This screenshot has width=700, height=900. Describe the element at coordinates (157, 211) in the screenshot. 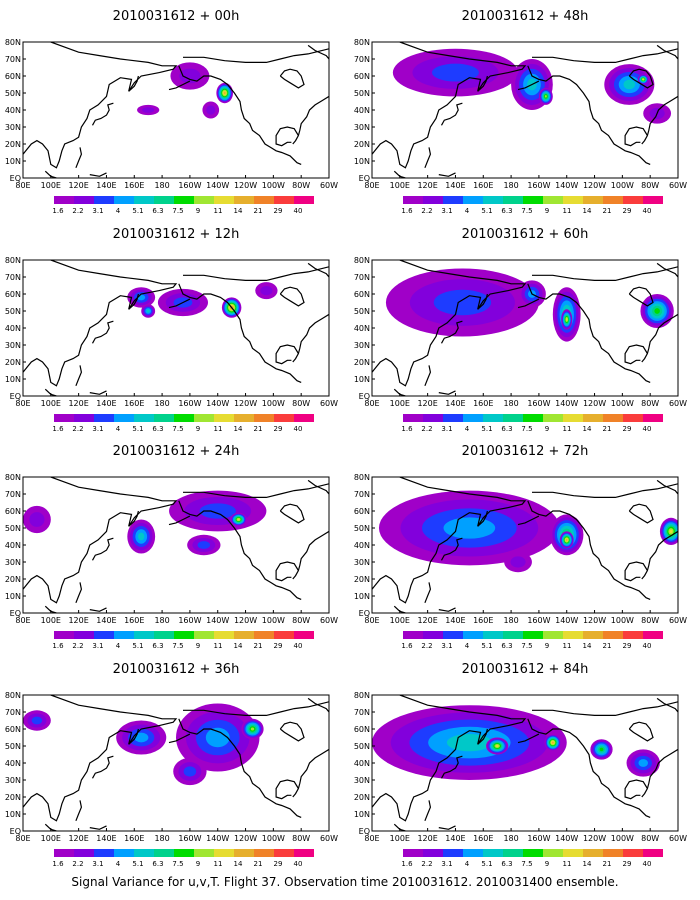

I see `colorbar-label: 6.3` at that location.